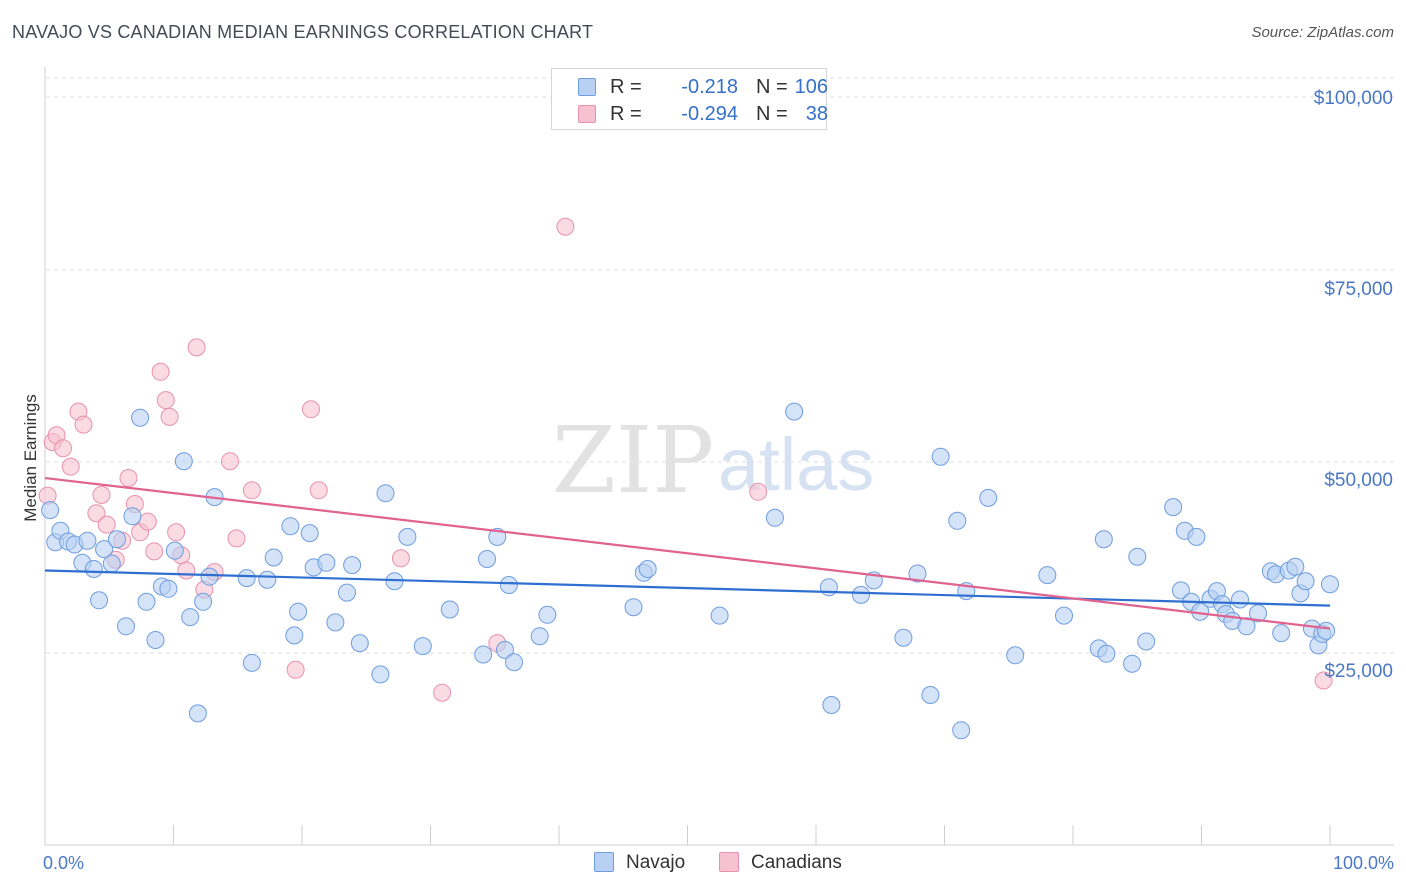 The image size is (1406, 892). I want to click on navajo-trend-line, so click(687, 588).